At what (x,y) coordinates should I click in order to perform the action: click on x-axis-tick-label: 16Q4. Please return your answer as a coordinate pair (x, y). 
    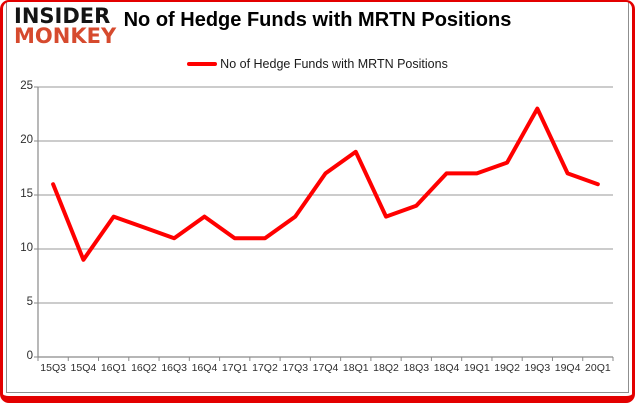
    Looking at the image, I should click on (204, 368).